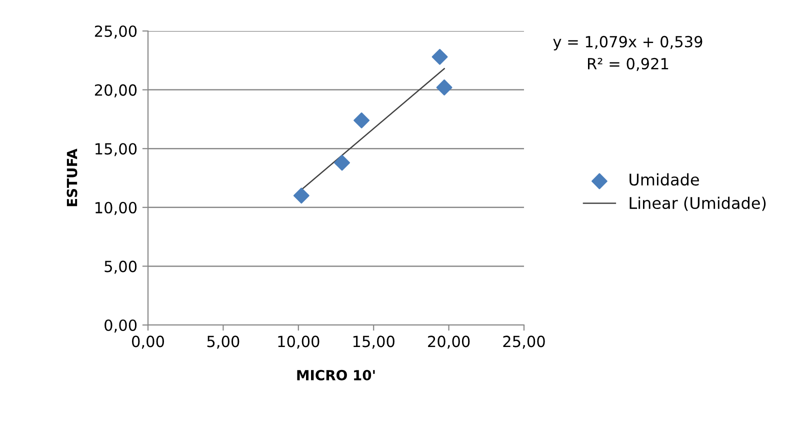 This screenshot has height=425, width=802. Describe the element at coordinates (115, 91) in the screenshot. I see `y-tick-label: 20,00` at that location.